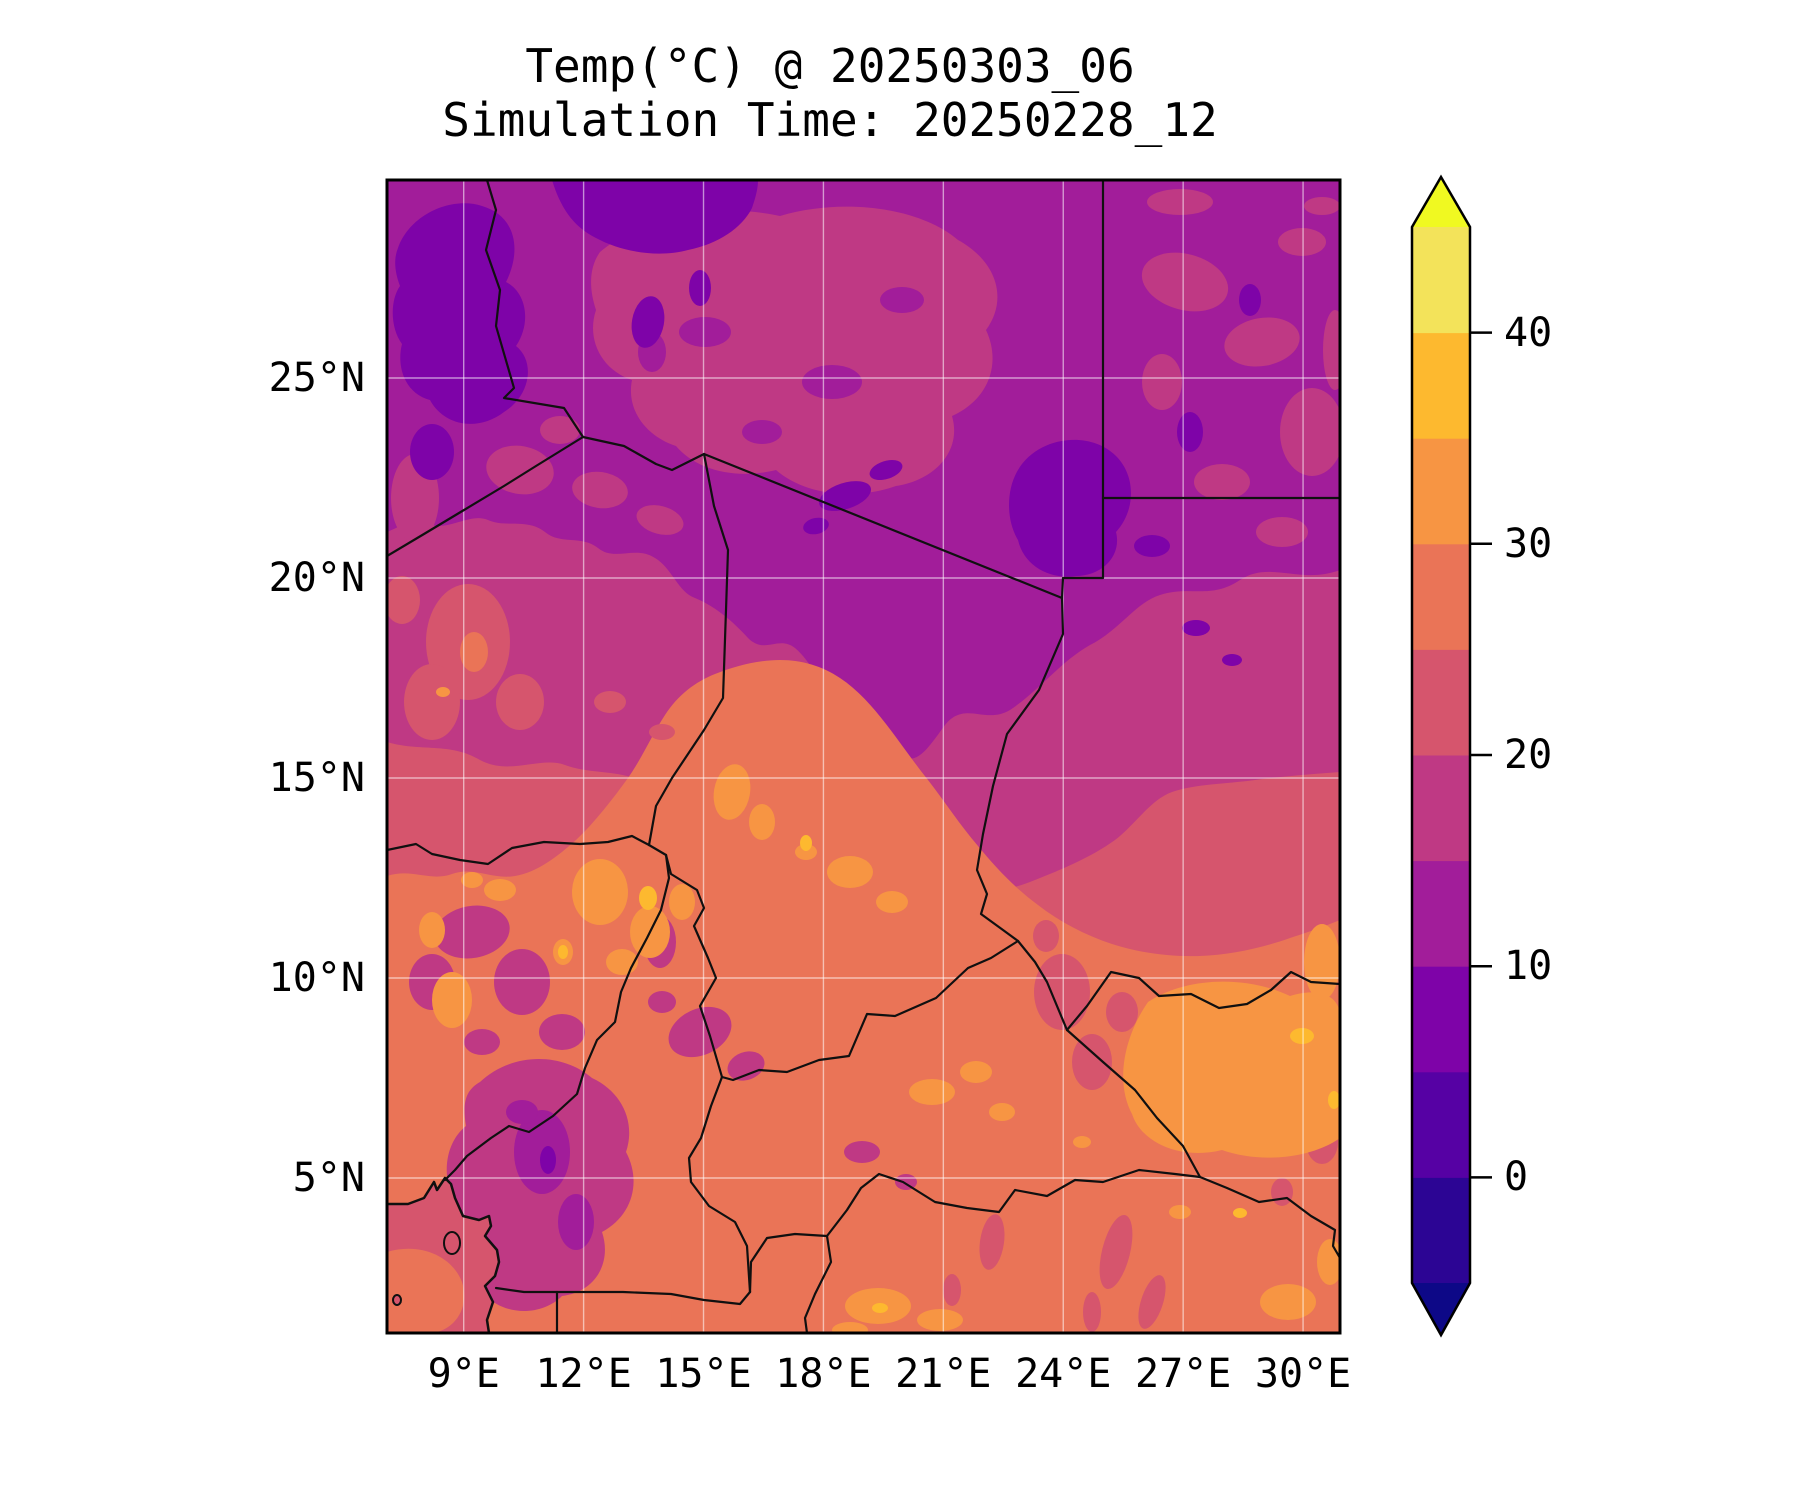 Image resolution: width=1800 pixels, height=1500 pixels. I want to click on principe-island, so click(397, 1300).